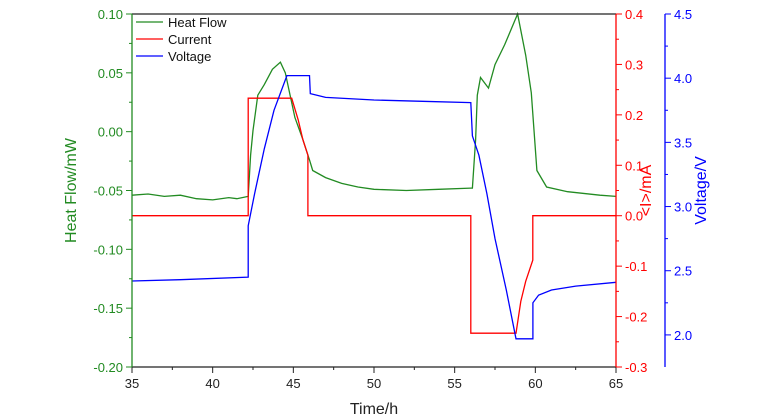  Describe the element at coordinates (701, 190) in the screenshot. I see `voltage-axis-label: Voltage/V` at that location.